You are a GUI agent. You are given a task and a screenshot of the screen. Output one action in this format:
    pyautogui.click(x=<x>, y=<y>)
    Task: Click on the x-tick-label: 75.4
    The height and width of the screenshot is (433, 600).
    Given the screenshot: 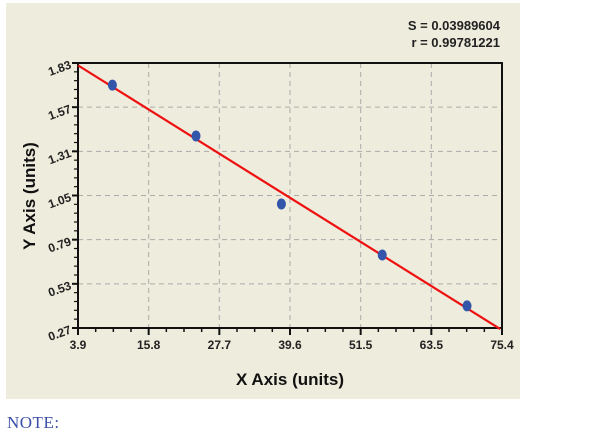 What is the action you would take?
    pyautogui.click(x=502, y=345)
    